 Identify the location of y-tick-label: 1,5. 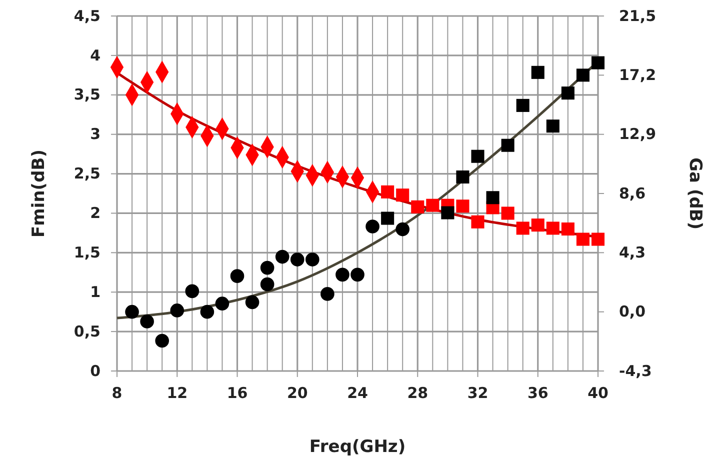
(87, 252).